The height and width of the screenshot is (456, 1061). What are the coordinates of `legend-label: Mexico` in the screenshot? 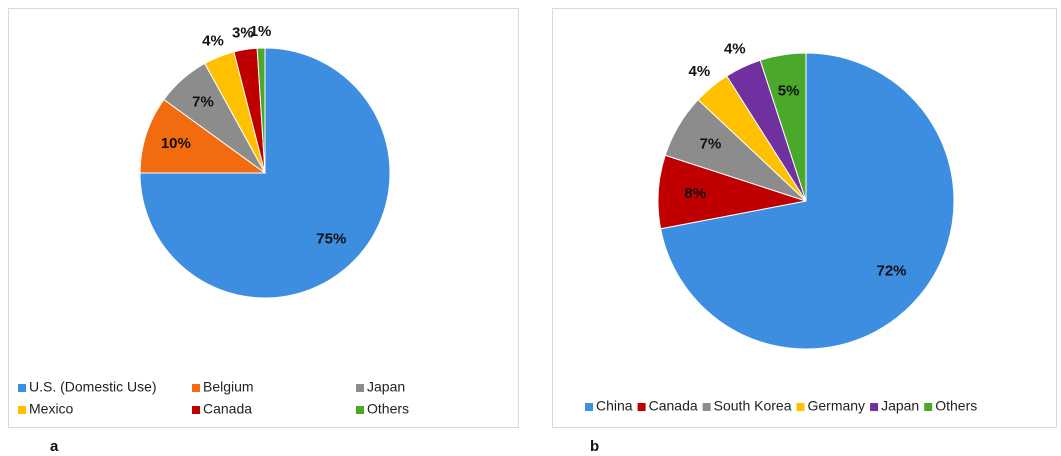 It's located at (51, 409).